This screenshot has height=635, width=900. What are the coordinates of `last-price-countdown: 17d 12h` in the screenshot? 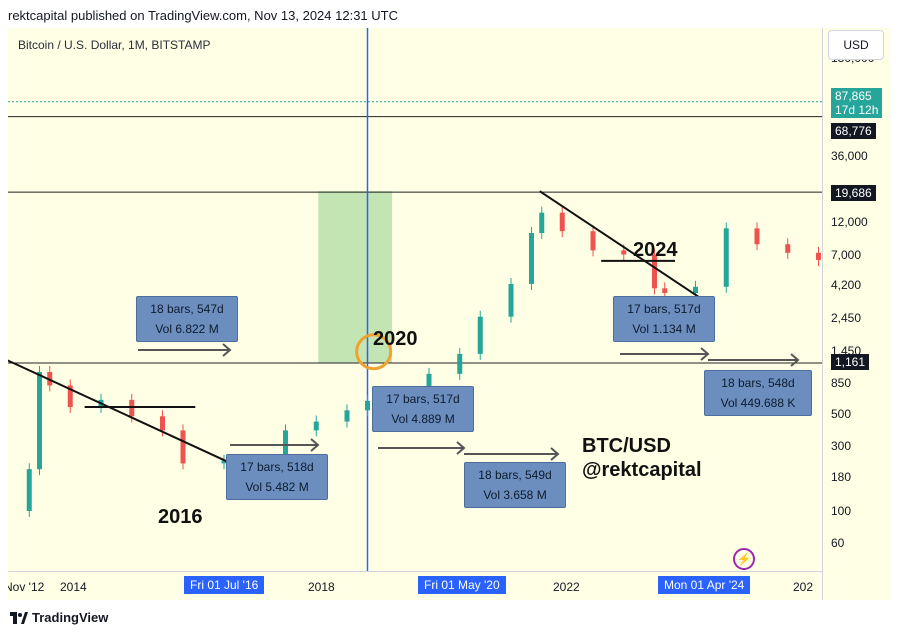 It's located at (857, 110).